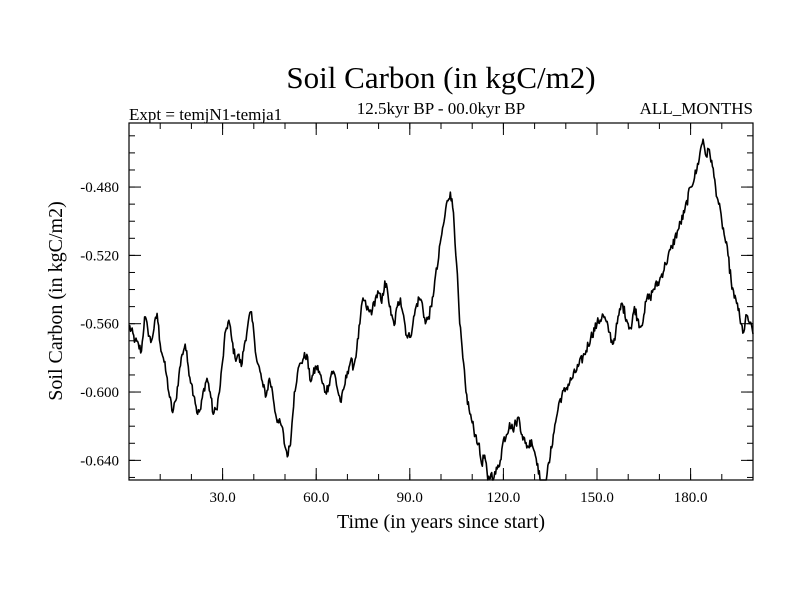  Describe the element at coordinates (205, 114) in the screenshot. I see `subtitle-experiment: Expt = temjN1-temja1` at that location.